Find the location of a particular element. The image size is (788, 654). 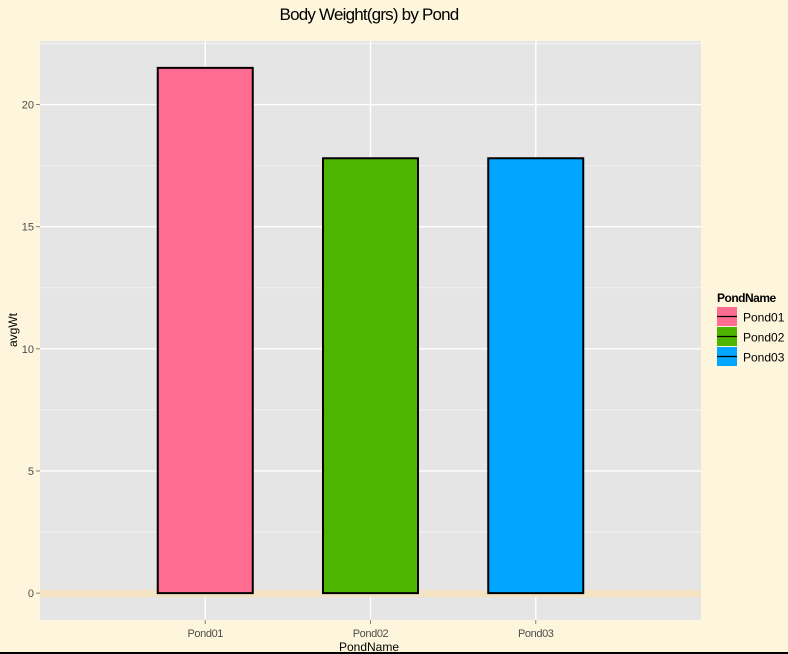

y-tick-label: 0 is located at coordinates (31, 594).